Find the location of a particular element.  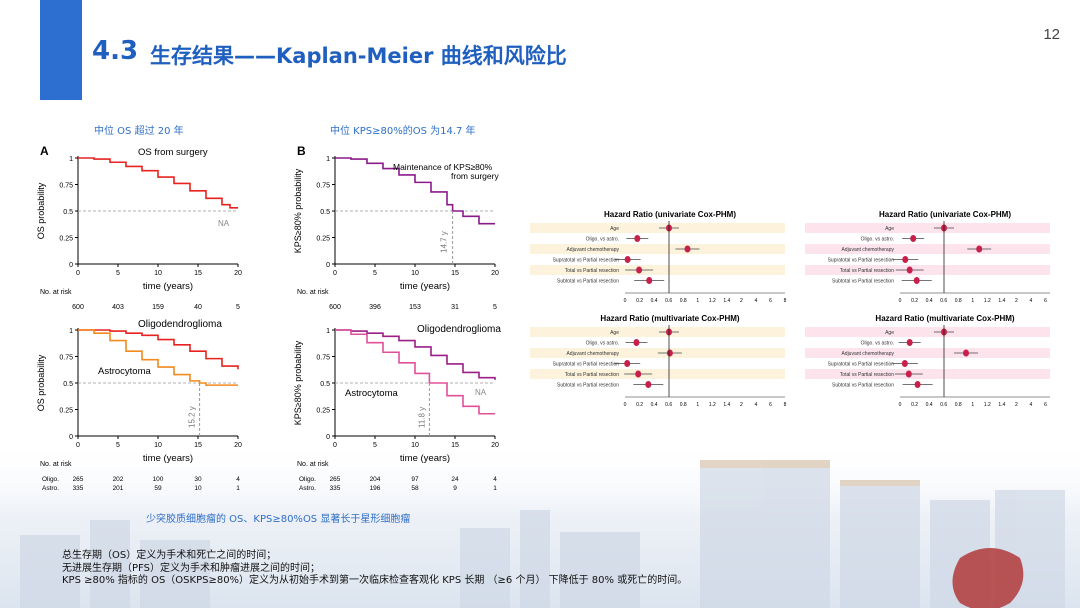

at-risk-value: 265 is located at coordinates (335, 479).